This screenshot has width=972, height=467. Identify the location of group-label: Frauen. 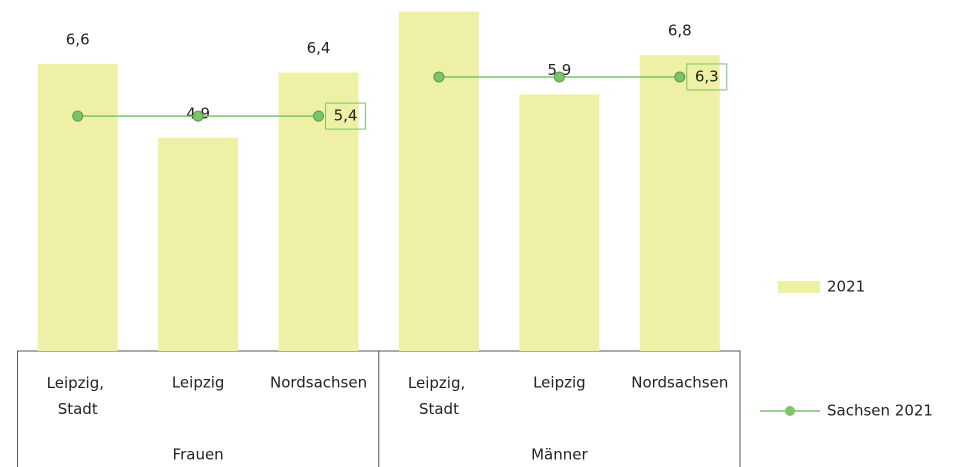
(198, 455).